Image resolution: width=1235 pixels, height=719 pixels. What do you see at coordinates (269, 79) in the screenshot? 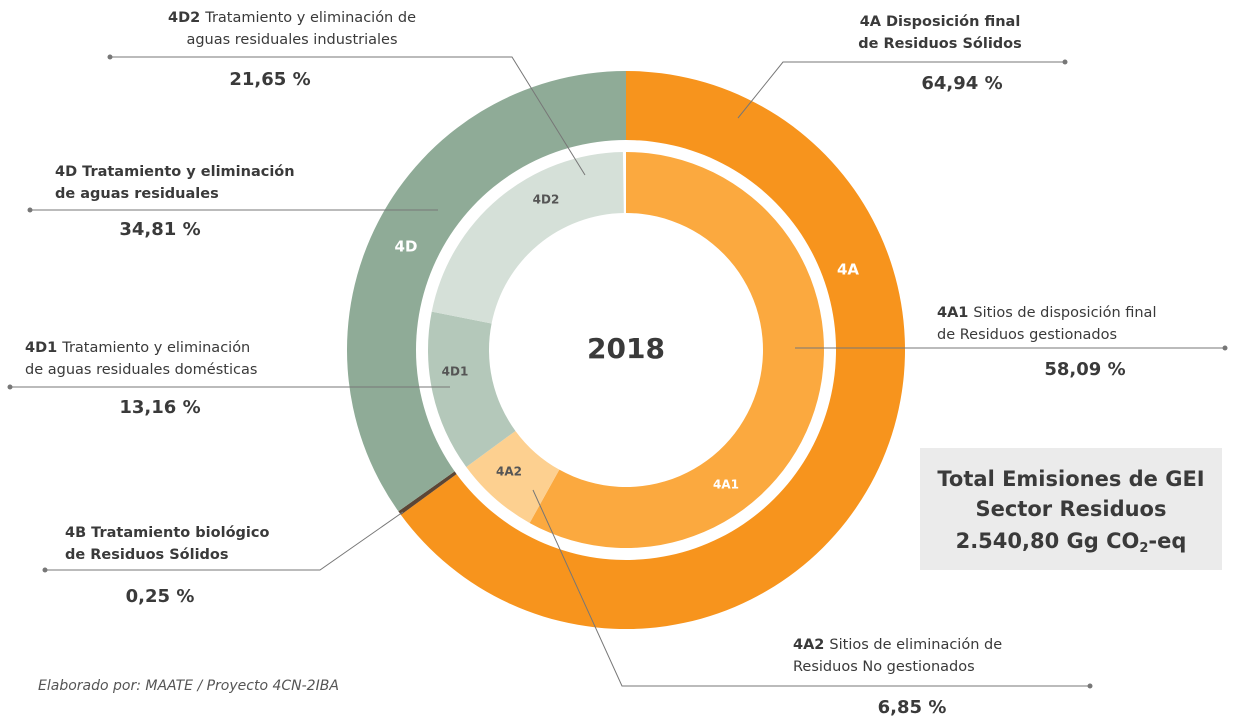
I see `value-label: 21,65 %` at bounding box center [269, 79].